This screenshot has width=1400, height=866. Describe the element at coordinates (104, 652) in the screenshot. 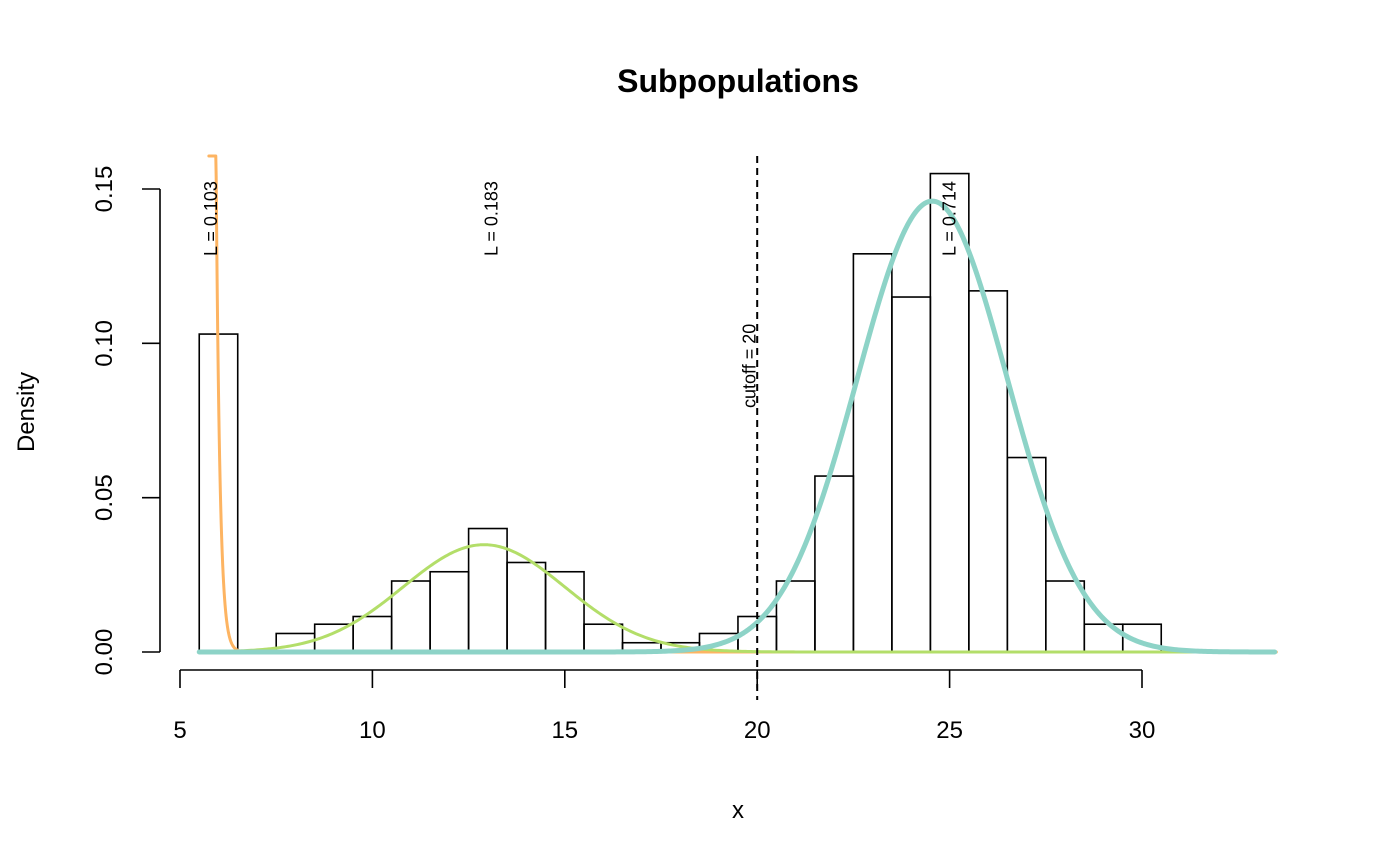

I see `y-tick-label: 0.00` at that location.